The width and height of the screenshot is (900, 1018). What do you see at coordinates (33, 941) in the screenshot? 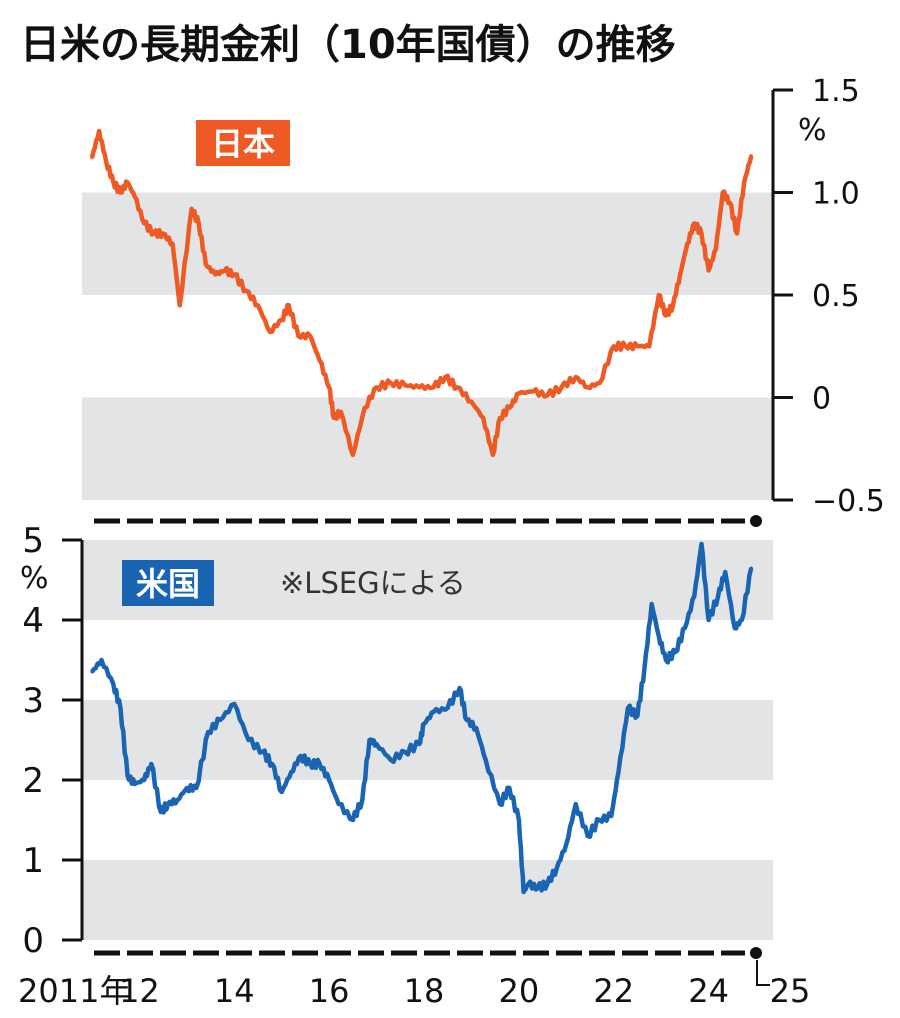
I see `us-tick-label: 0` at bounding box center [33, 941].